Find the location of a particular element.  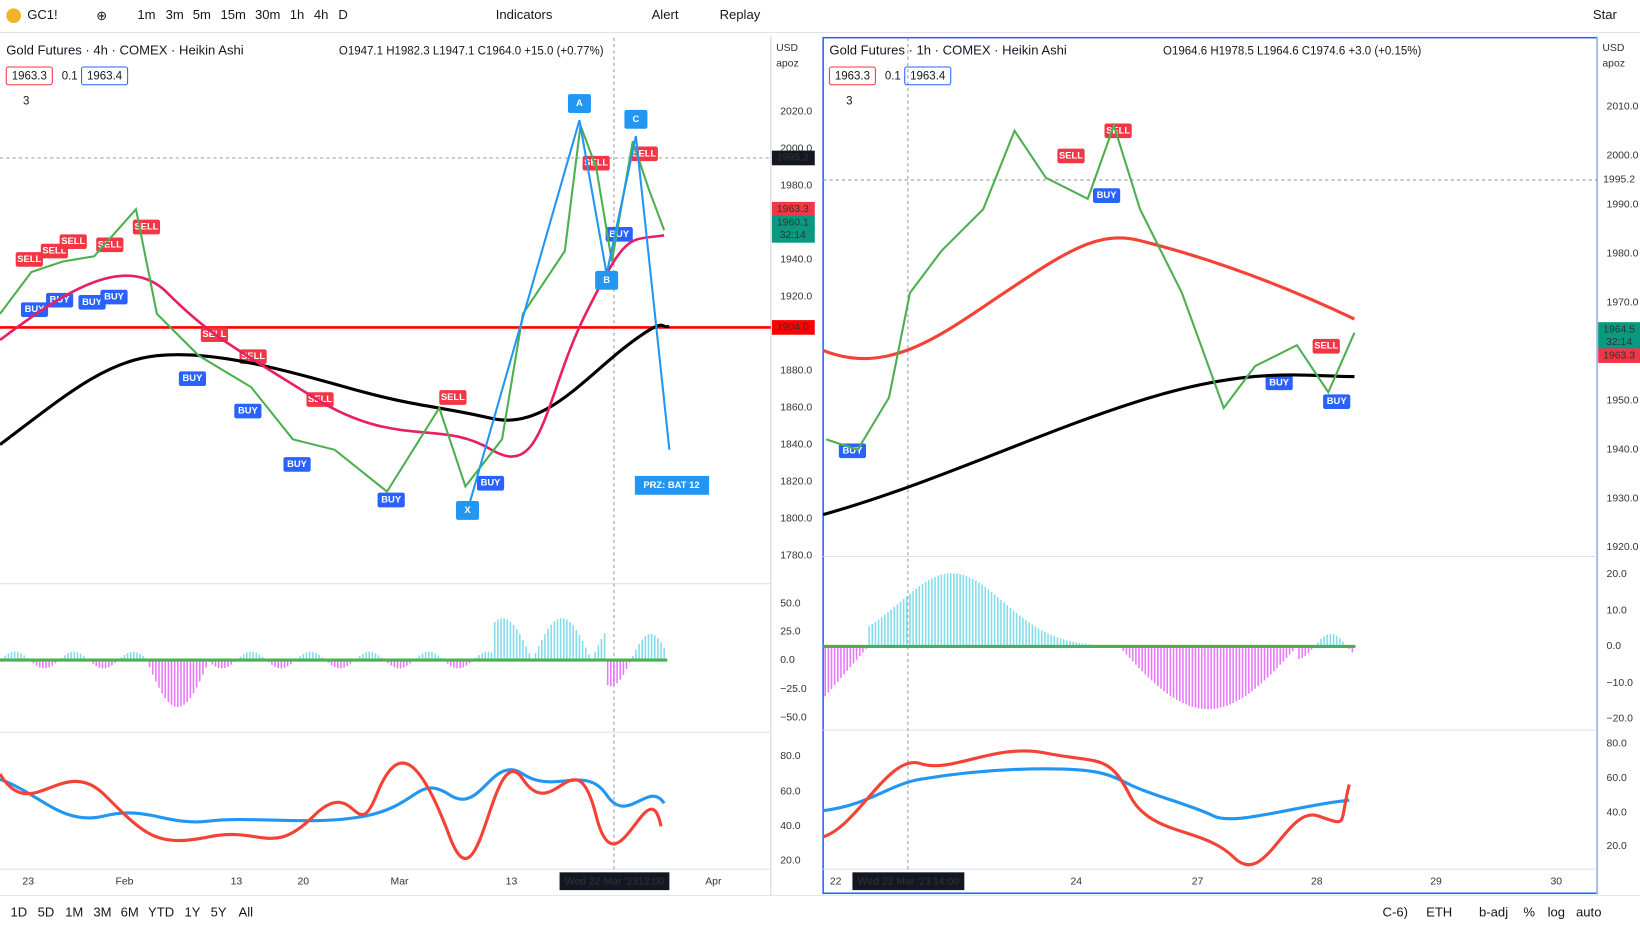

osc-tick: −25.0 is located at coordinates (793, 689).